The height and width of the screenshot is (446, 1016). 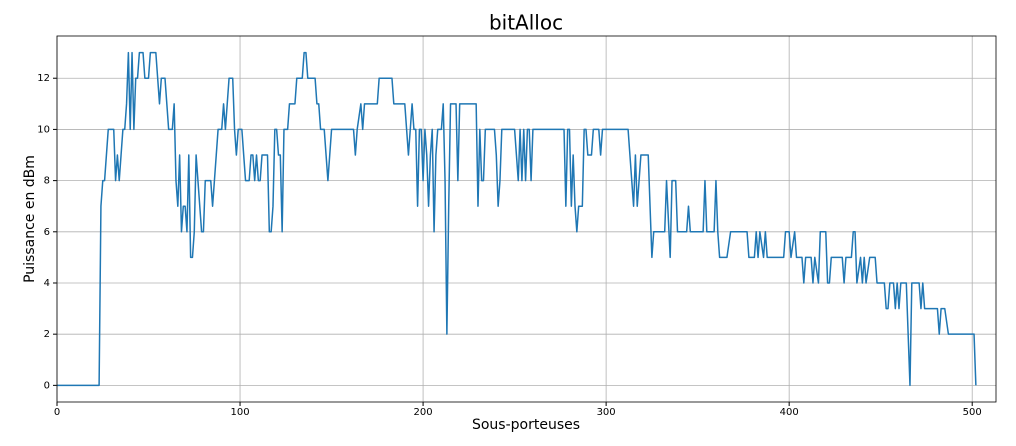 I want to click on chart-title: bitAlloc, so click(x=526, y=23).